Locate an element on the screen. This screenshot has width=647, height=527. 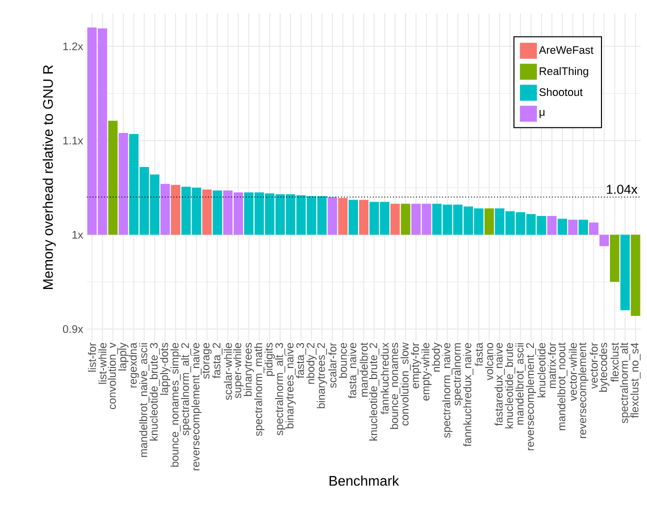
x-tick-label: bounce_nonames_simple is located at coordinates (175, 405).